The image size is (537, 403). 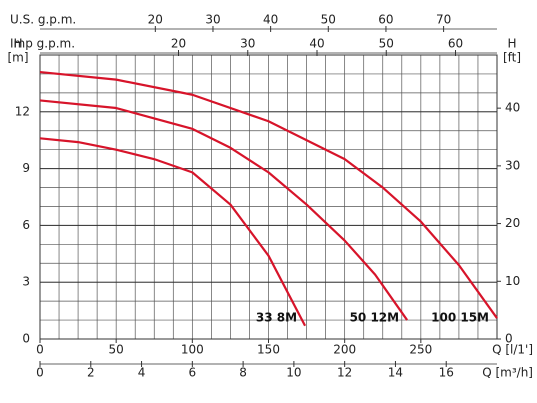 I want to click on y2-tick-label: 10, so click(x=512, y=281).